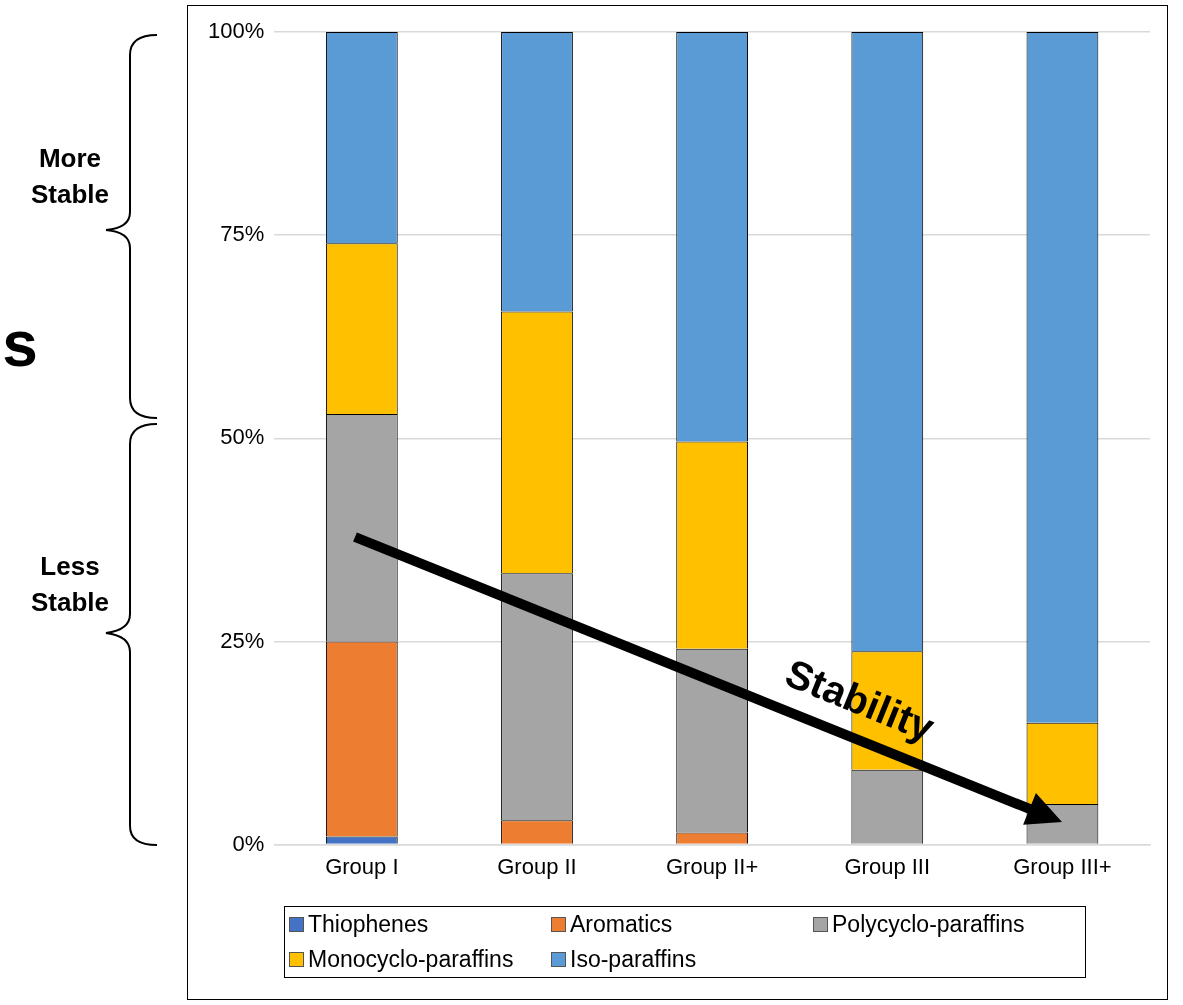 The width and height of the screenshot is (1183, 1005). I want to click on legend-label: Aromatics, so click(621, 924).